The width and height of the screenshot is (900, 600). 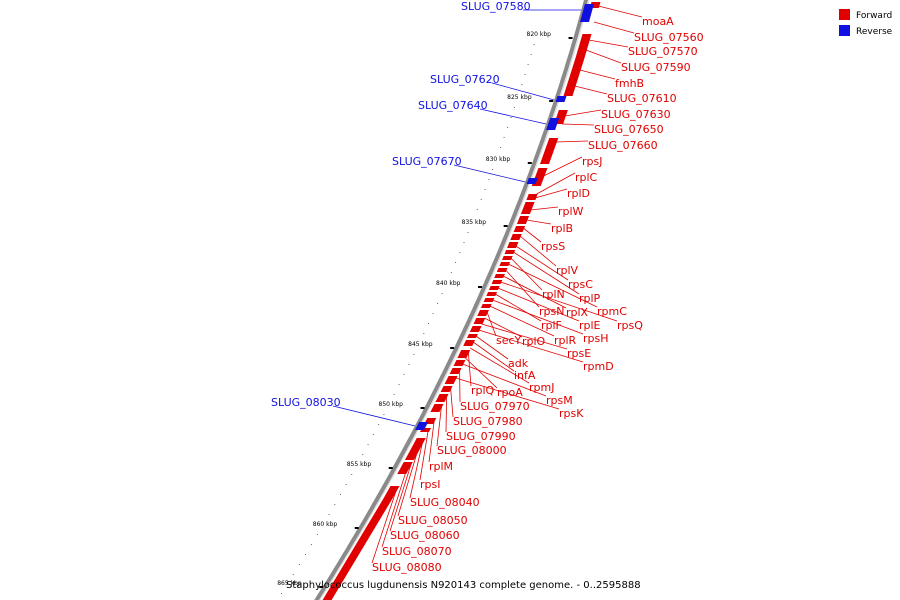 I want to click on forward-gene-label: SLUG_08040, so click(x=445, y=502).